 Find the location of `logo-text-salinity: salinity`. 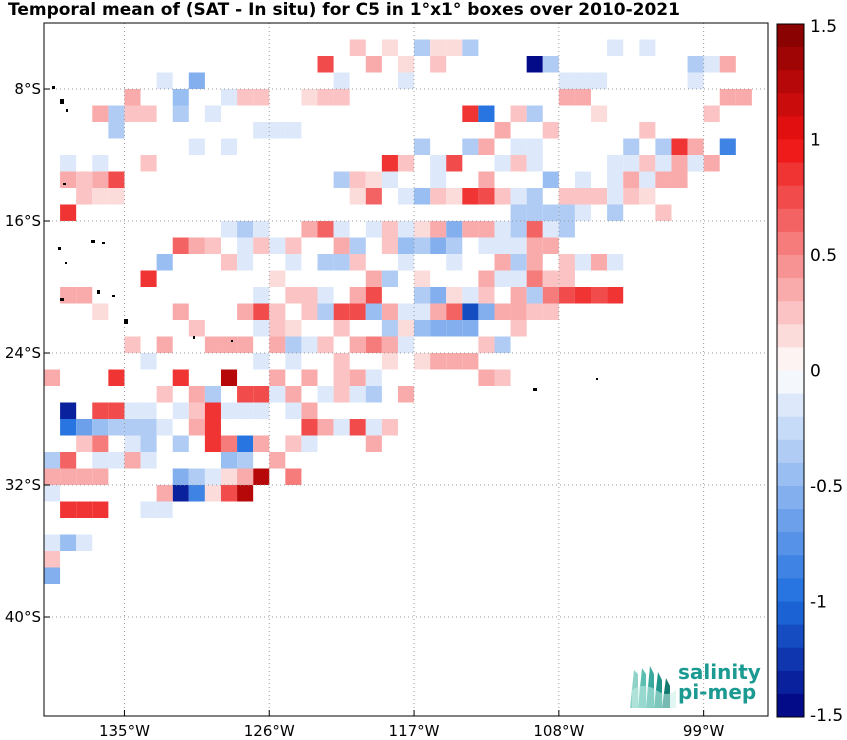

logo-text-salinity: salinity is located at coordinates (719, 672).